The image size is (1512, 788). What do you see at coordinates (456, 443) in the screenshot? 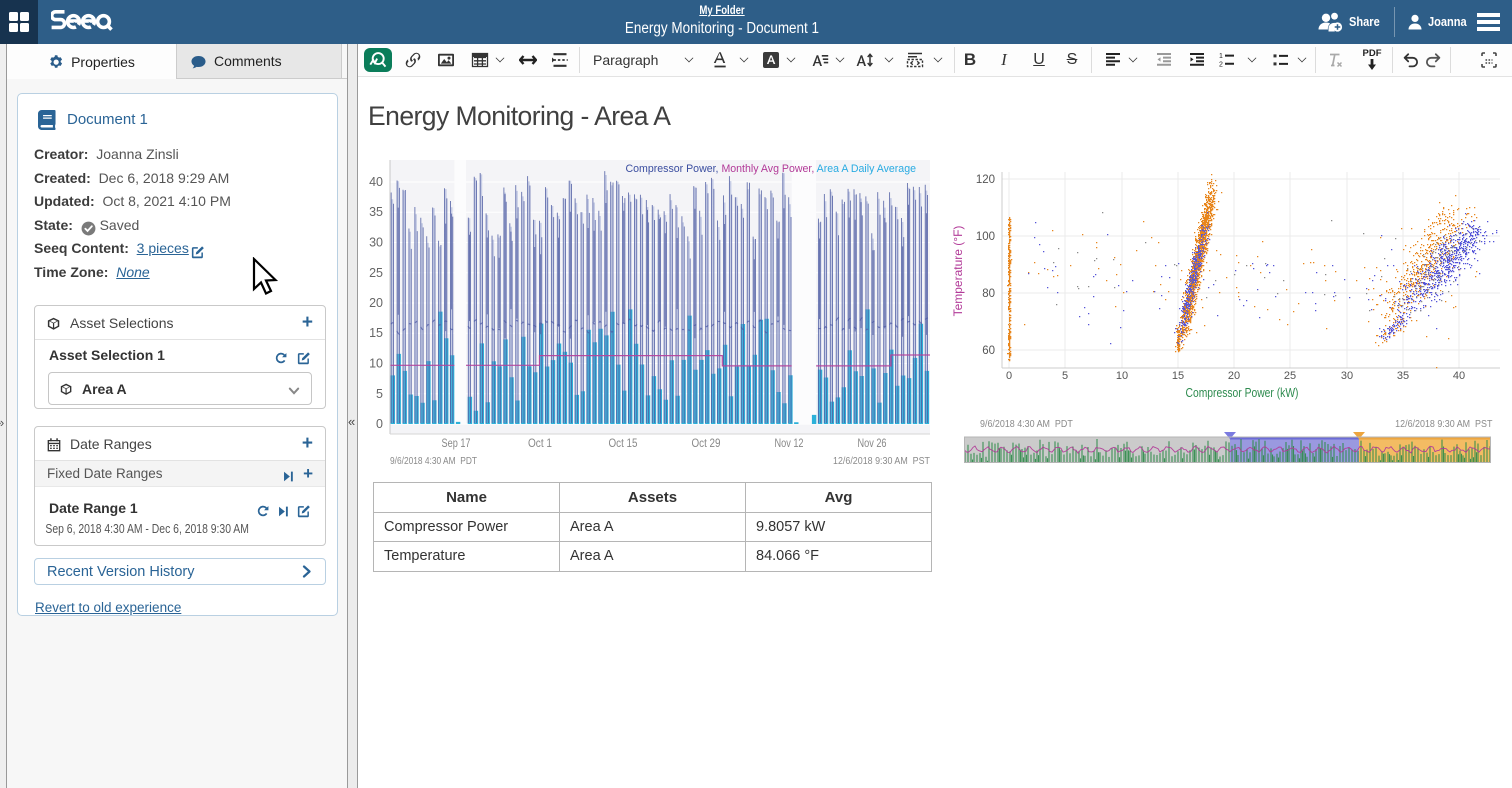
I see `svg-text: Sep 17` at bounding box center [456, 443].